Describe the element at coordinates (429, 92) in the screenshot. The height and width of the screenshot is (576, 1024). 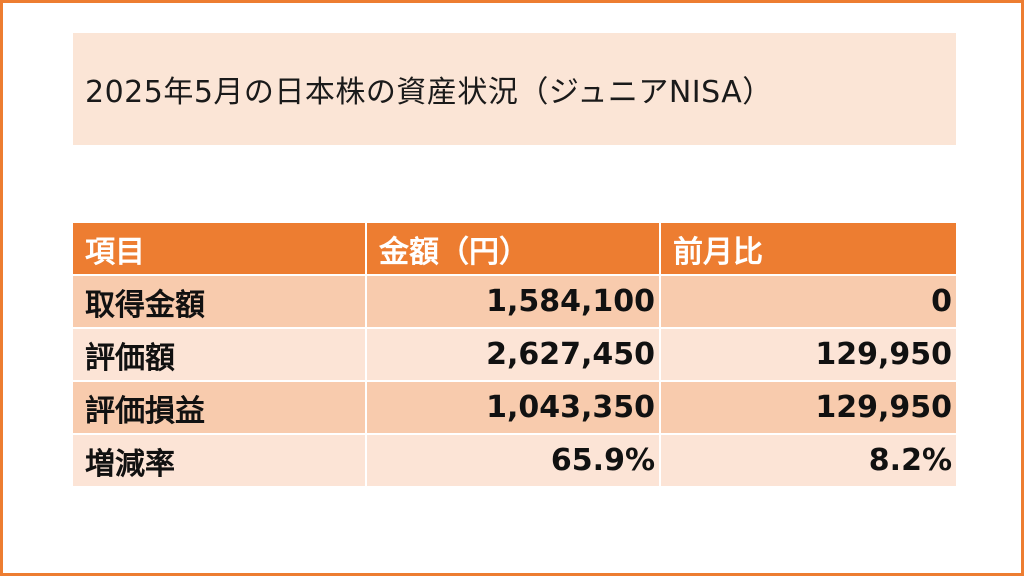
I see `page-title: 2025年5月の日本株の資産状況（ジュニアNISA）` at that location.